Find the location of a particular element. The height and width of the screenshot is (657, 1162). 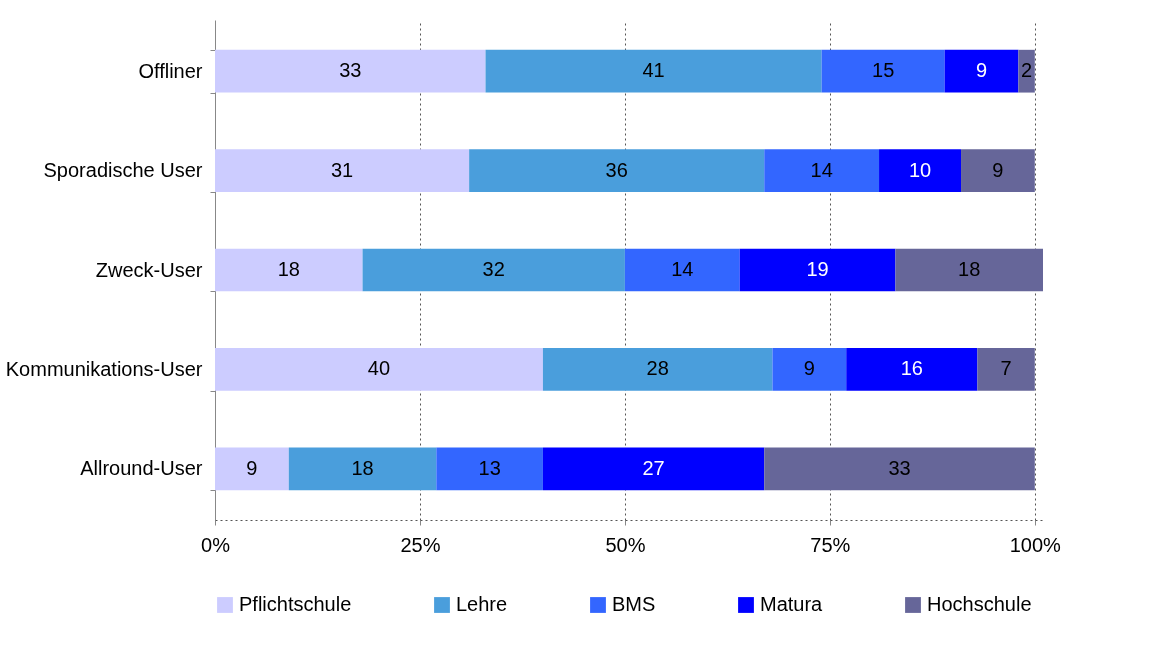

data-label: 15 is located at coordinates (883, 70).